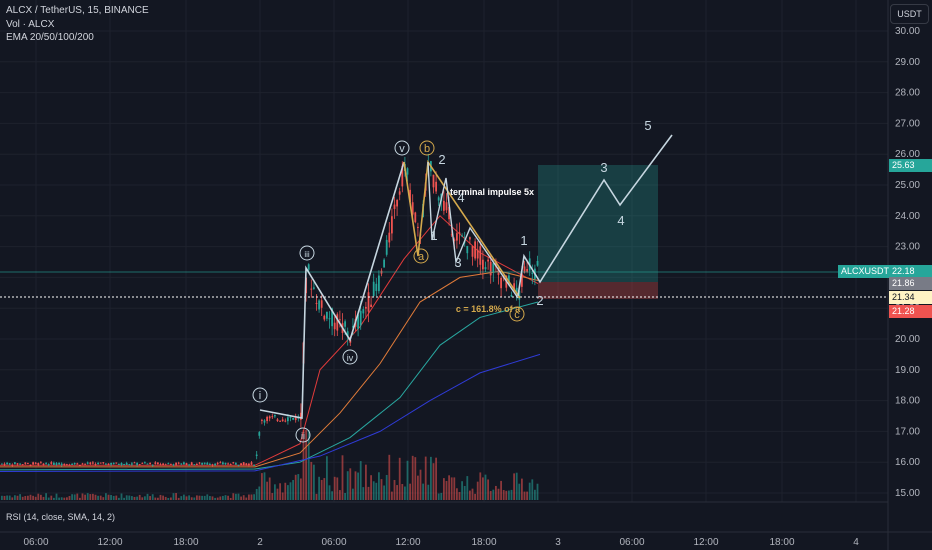 The width and height of the screenshot is (932, 550). Describe the element at coordinates (910, 311) in the screenshot. I see `stop-price-tag: 21.28` at that location.